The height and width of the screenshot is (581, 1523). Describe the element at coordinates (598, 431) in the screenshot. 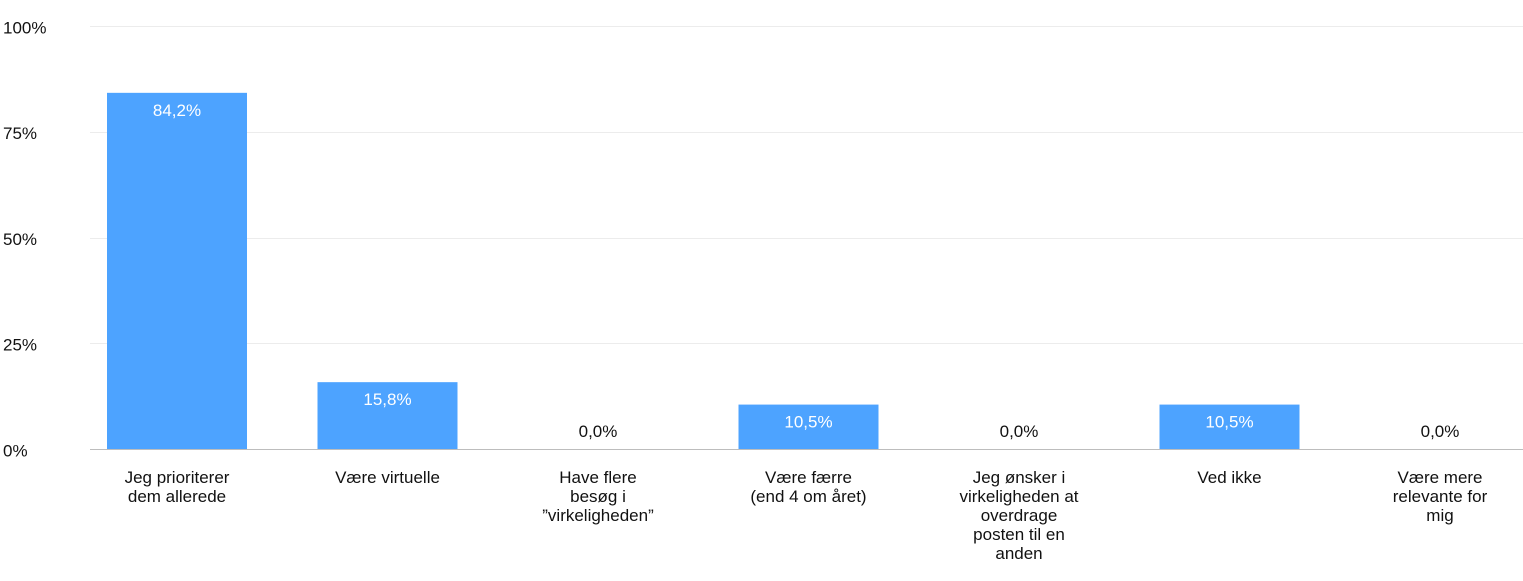

I see `value-label-2: 0,0%` at that location.